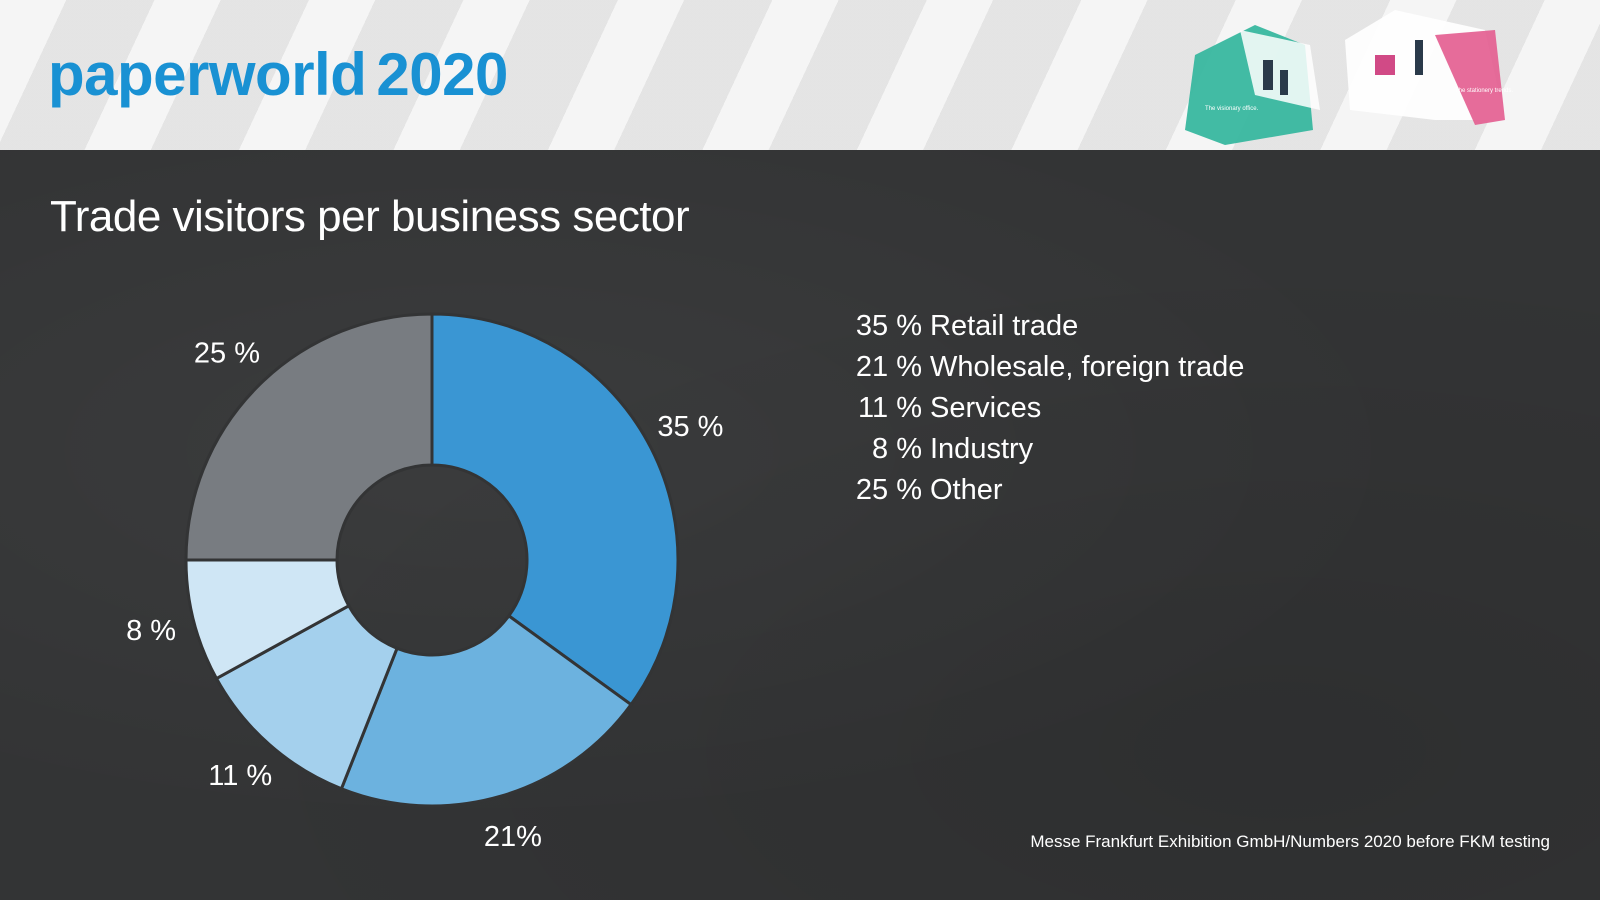 The width and height of the screenshot is (1600, 900). Describe the element at coordinates (370, 216) in the screenshot. I see `page-title: Trade visitors per business sector` at that location.